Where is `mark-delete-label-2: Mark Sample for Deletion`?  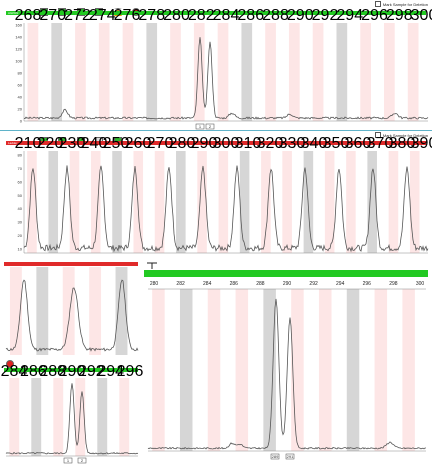 mark-delete-label-2: Mark Sample for Deletion is located at coordinates (405, 135).